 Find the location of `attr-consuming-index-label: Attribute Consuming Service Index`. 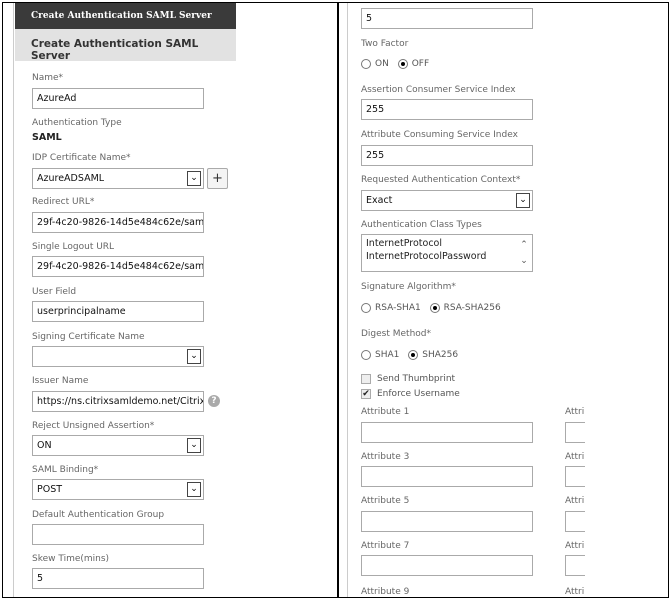

attr-consuming-index-label: Attribute Consuming Service Index is located at coordinates (439, 135).